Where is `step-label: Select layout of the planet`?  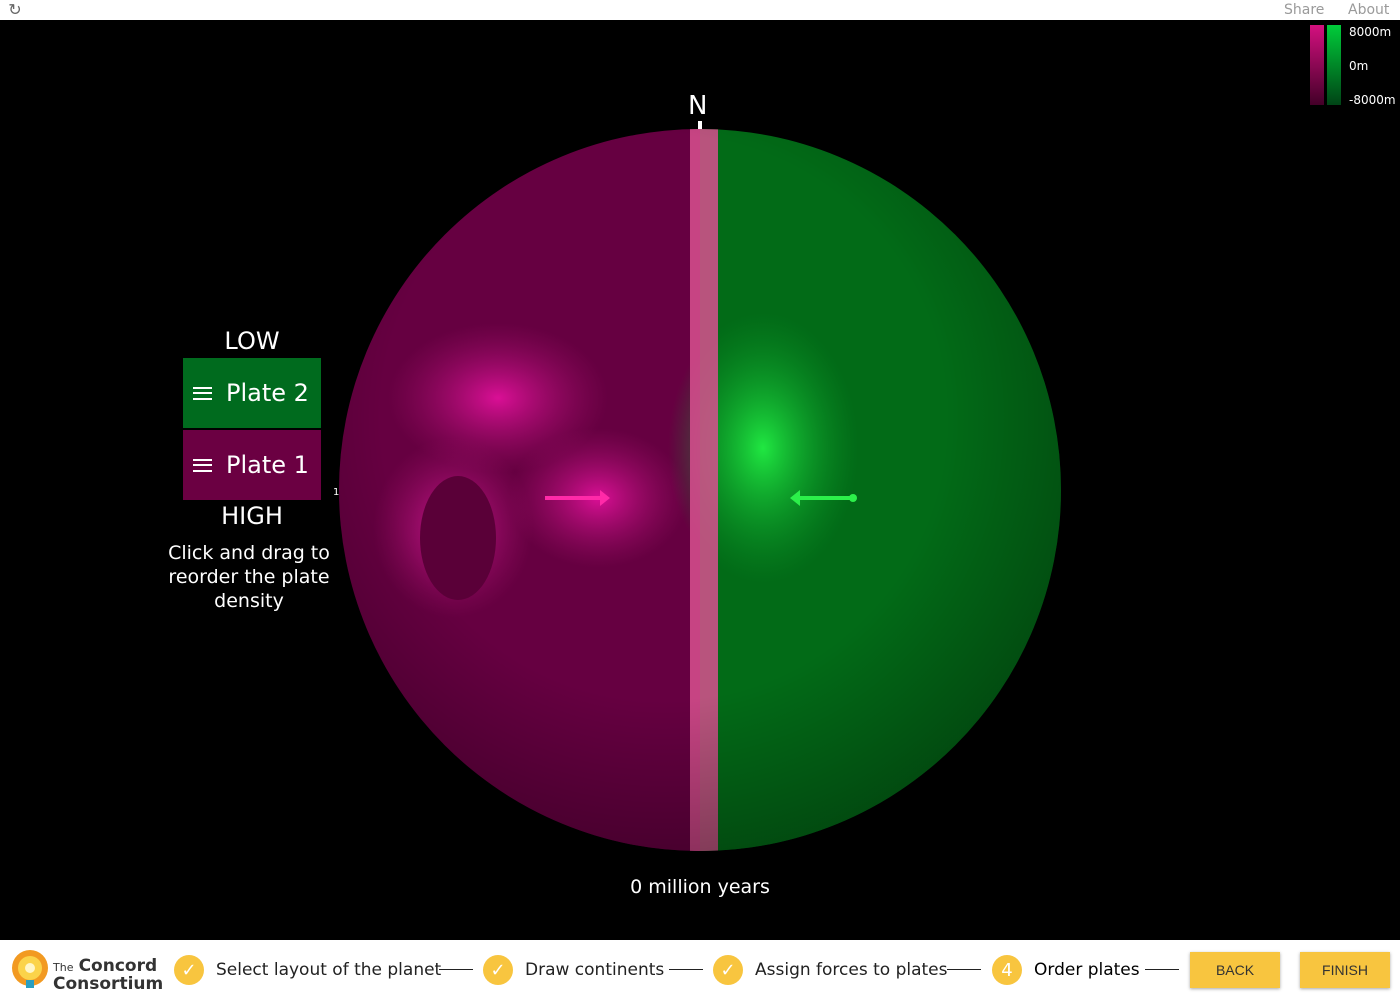 step-label: Select layout of the planet is located at coordinates (329, 970).